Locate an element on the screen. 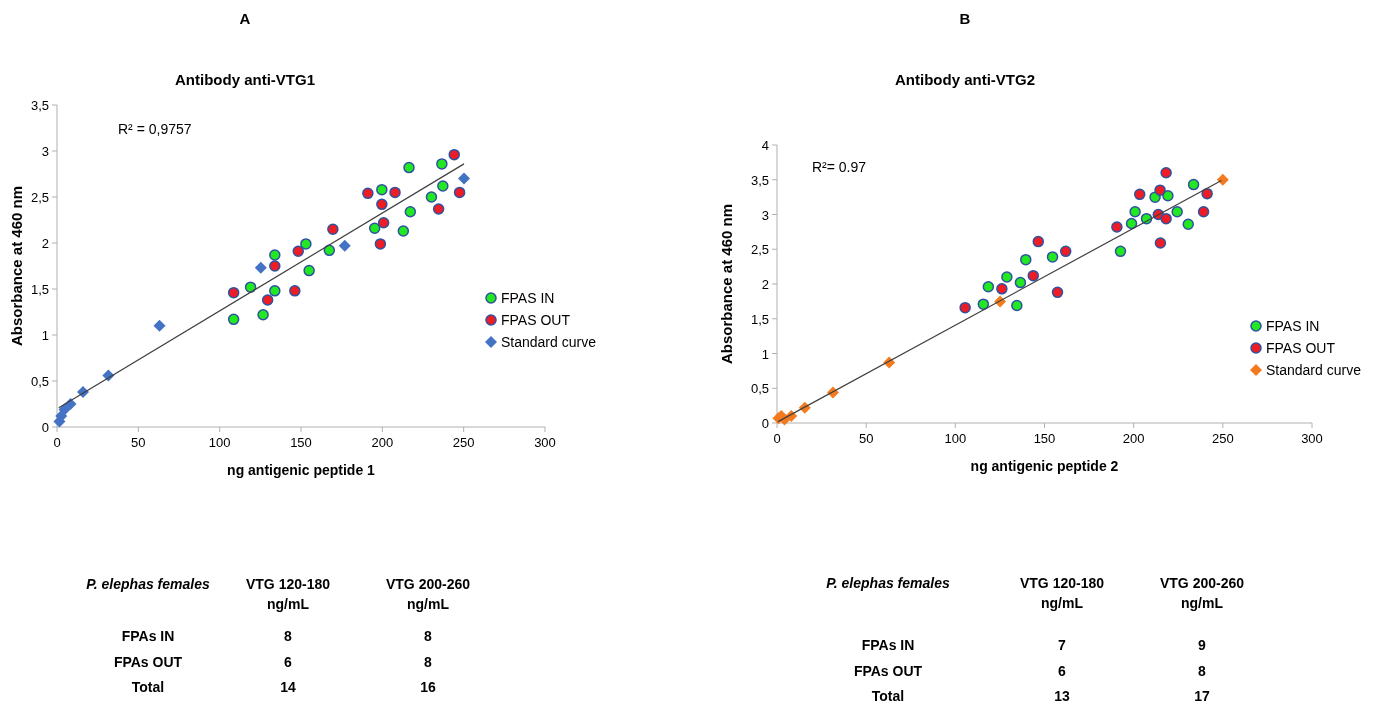 The height and width of the screenshot is (713, 1375). x-axis-title: ng antigenic peptide 2 is located at coordinates (1044, 466).